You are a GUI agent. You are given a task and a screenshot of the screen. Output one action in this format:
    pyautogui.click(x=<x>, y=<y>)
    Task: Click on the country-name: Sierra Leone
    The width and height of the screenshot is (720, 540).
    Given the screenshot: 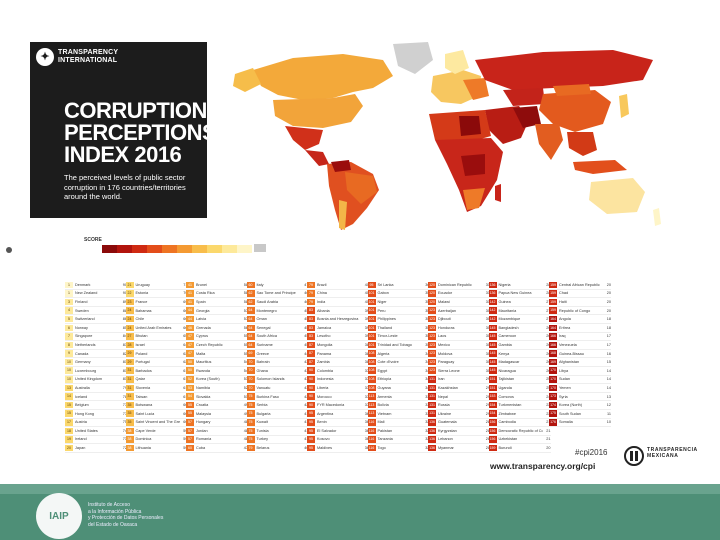 What is the action you would take?
    pyautogui.click(x=449, y=370)
    